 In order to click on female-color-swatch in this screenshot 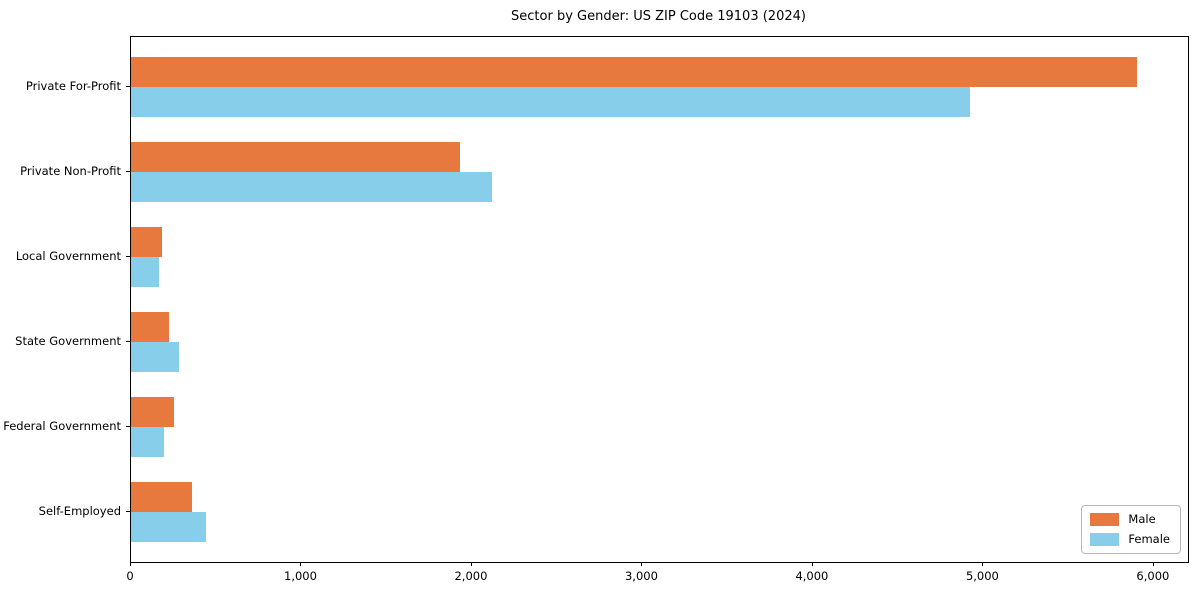, I will do `click(1105, 539)`.